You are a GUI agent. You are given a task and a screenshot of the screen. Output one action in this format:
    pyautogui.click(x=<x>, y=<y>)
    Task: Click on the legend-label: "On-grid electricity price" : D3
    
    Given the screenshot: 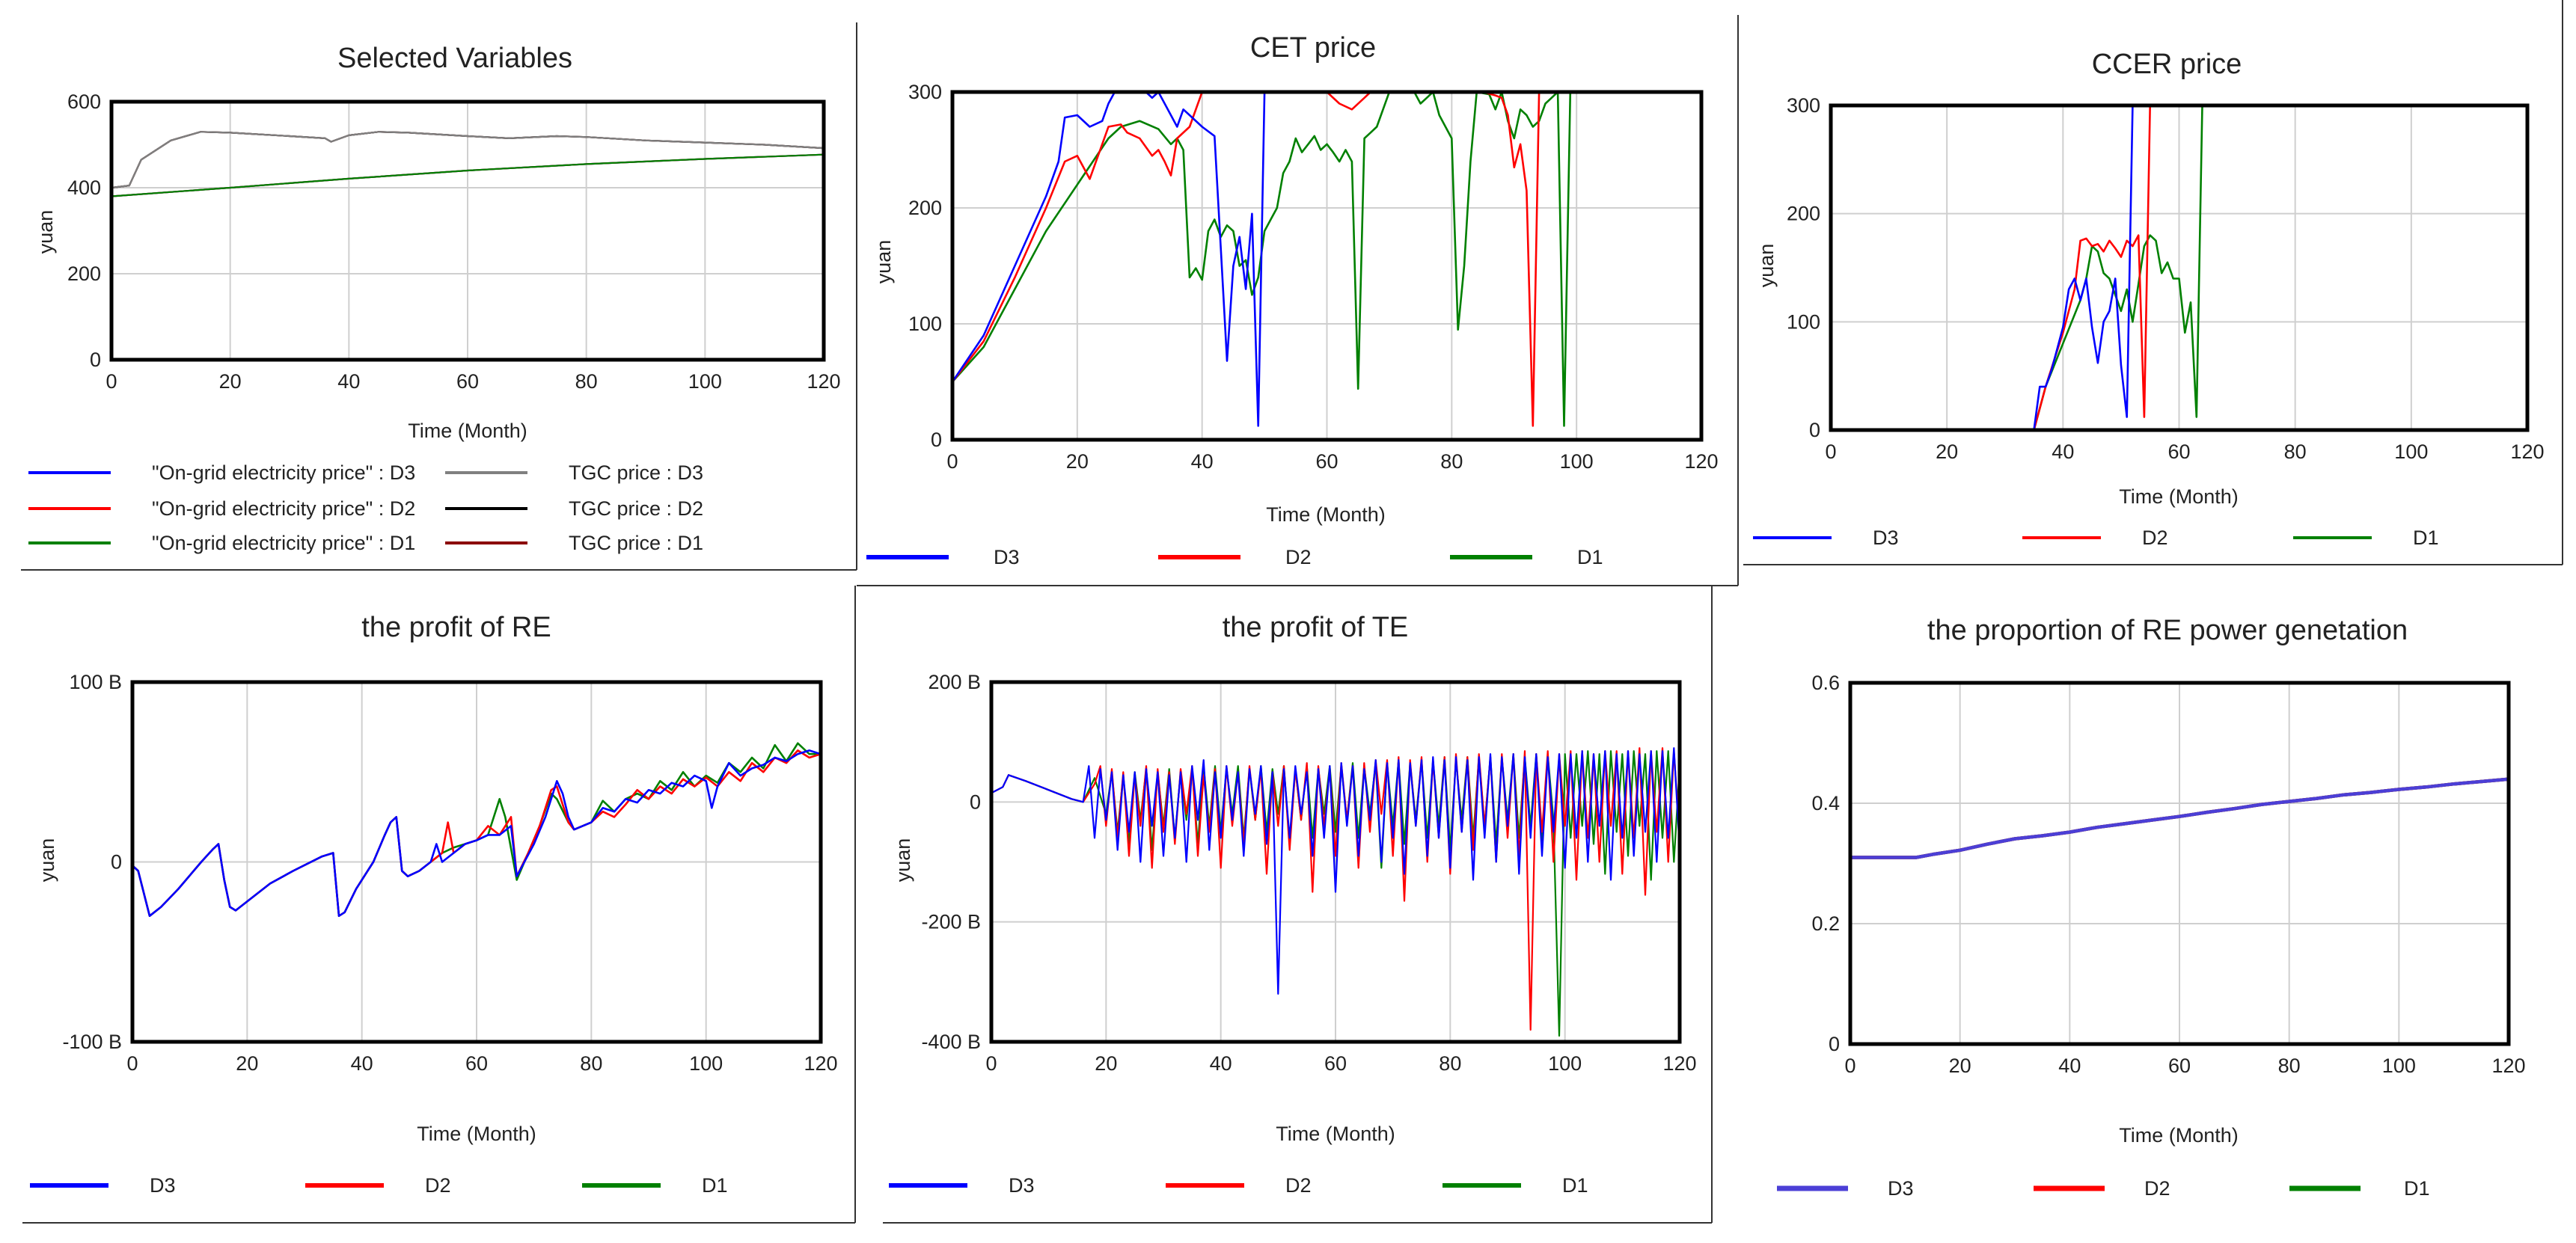 What is the action you would take?
    pyautogui.click(x=284, y=473)
    